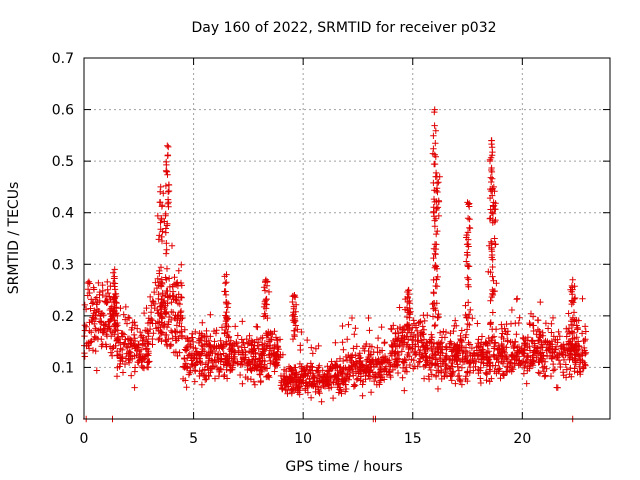 This screenshot has height=480, width=640. I want to click on x-tick-label: 20, so click(522, 439).